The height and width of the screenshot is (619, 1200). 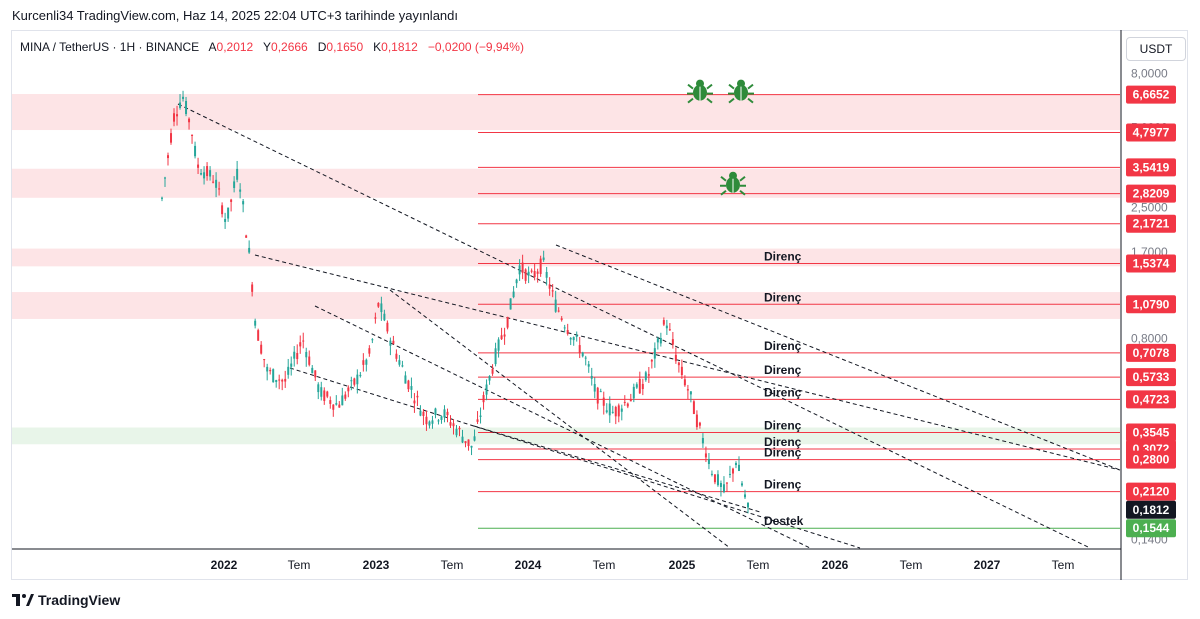 I want to click on currency-unit-button: USDT, so click(x=1156, y=49).